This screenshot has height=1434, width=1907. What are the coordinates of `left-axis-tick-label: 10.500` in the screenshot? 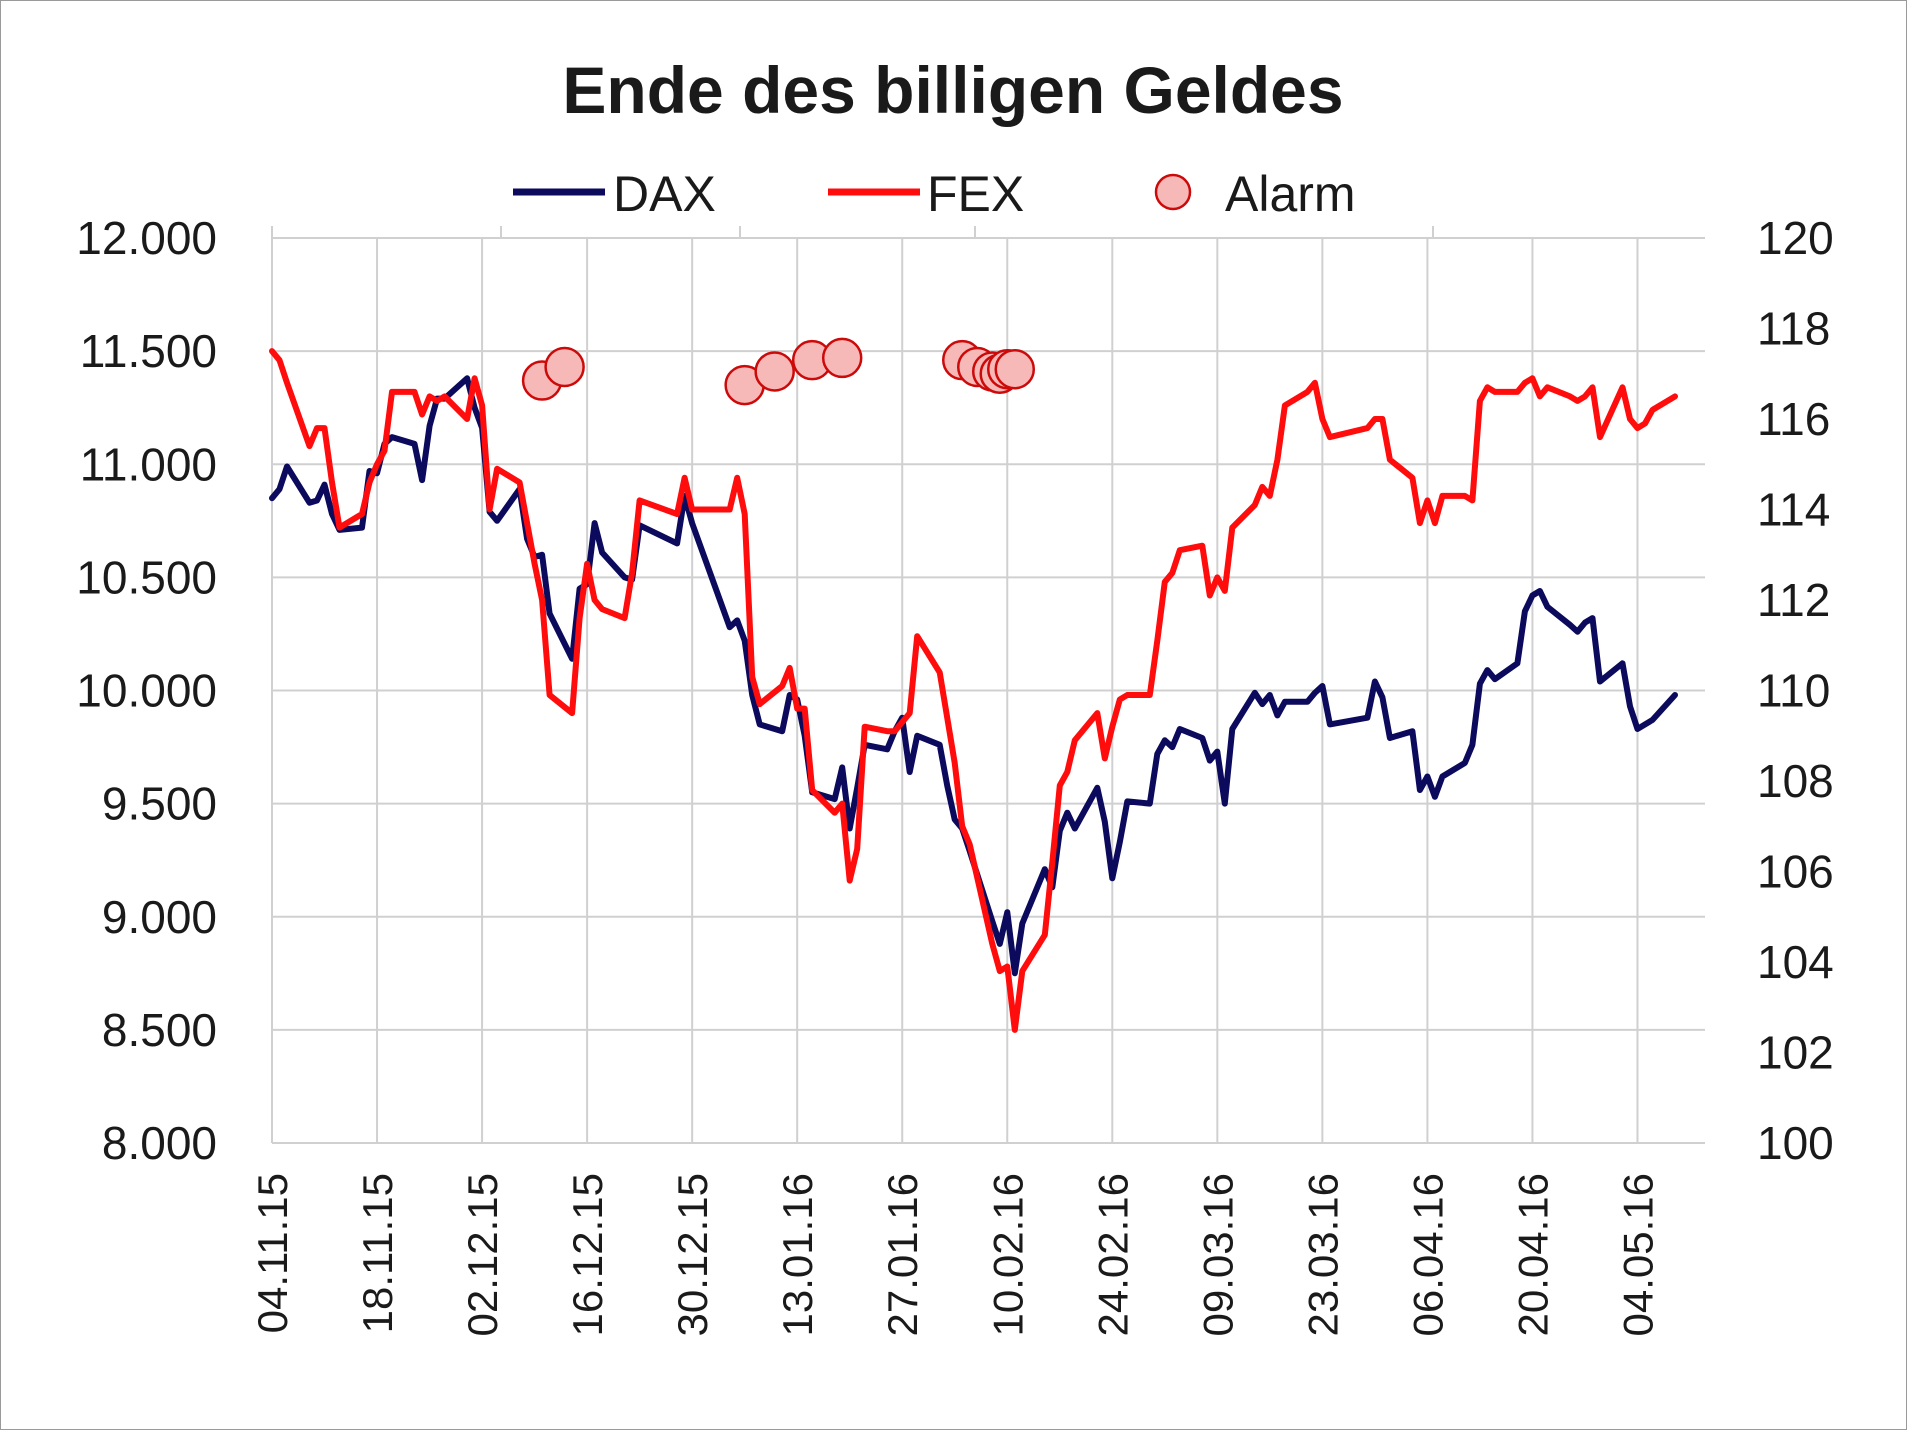 It's located at (146, 577).